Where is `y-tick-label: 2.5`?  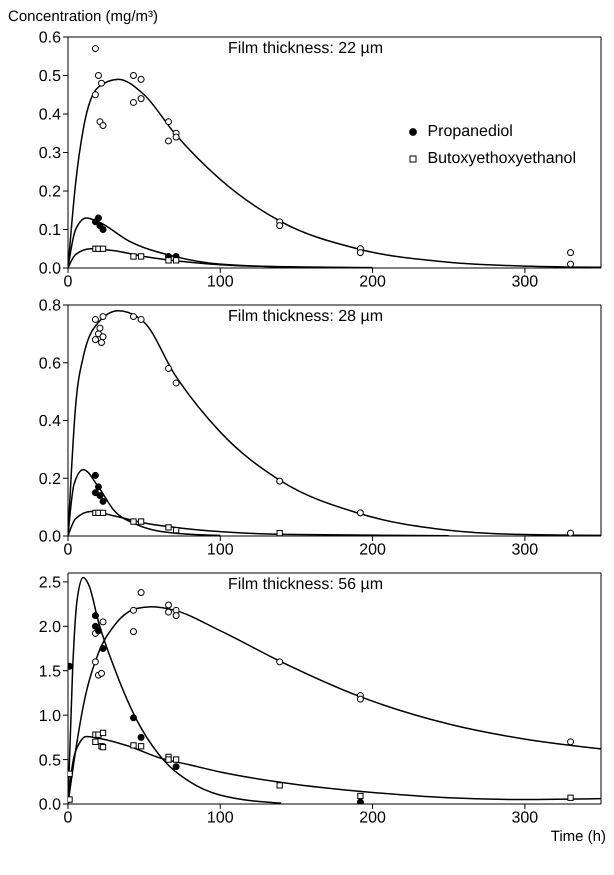 y-tick-label: 2.5 is located at coordinates (50, 583).